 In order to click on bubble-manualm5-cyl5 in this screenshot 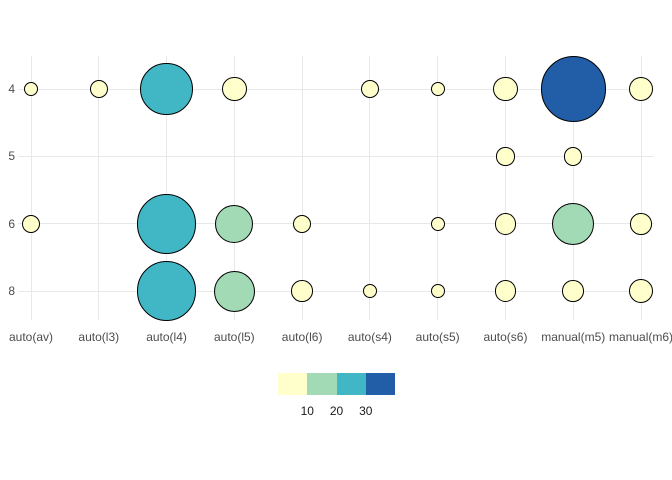, I will do `click(573, 156)`.